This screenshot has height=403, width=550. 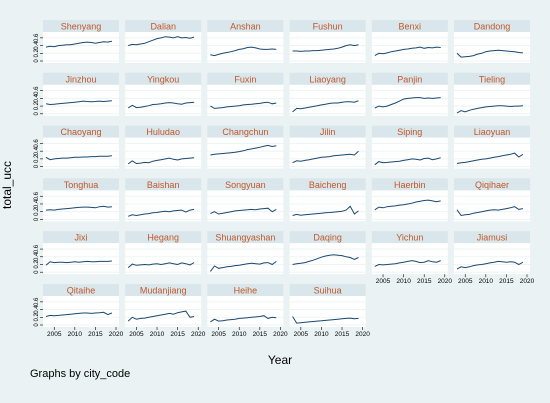 I want to click on panel-title: Daqing, so click(x=327, y=238).